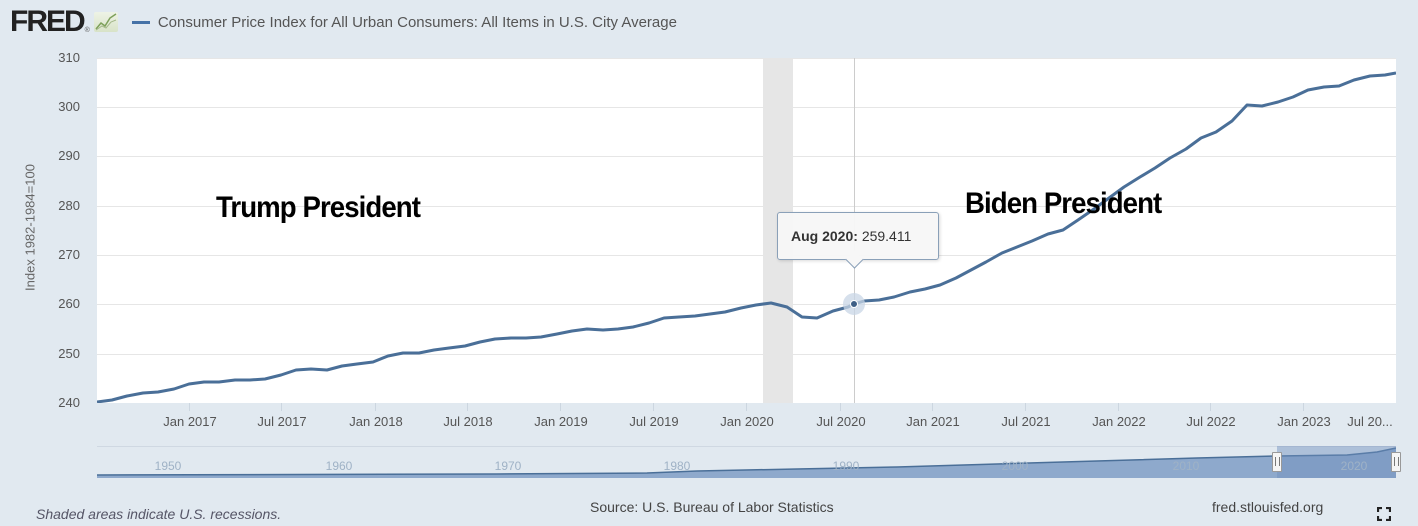 The height and width of the screenshot is (526, 1418). What do you see at coordinates (1026, 421) in the screenshot?
I see `xtick: Jul 2021` at bounding box center [1026, 421].